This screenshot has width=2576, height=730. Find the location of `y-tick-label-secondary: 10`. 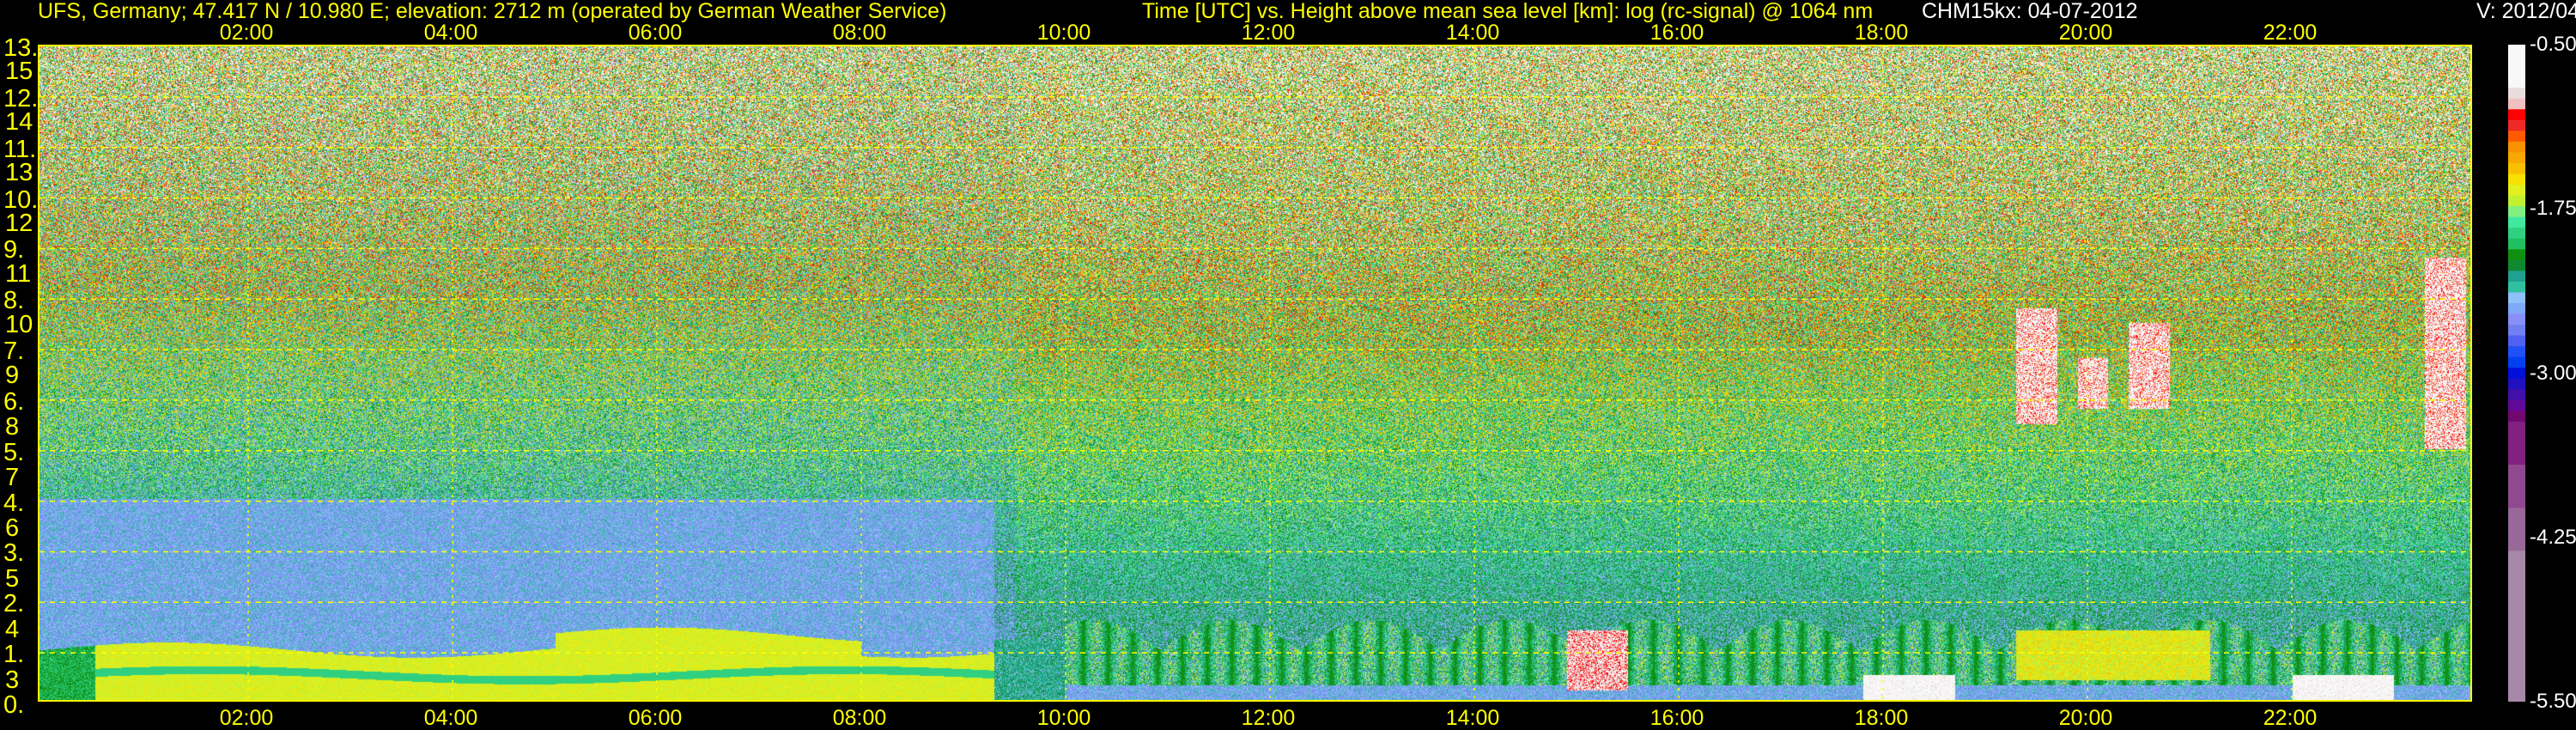

y-tick-label-secondary: 10 is located at coordinates (19, 325).